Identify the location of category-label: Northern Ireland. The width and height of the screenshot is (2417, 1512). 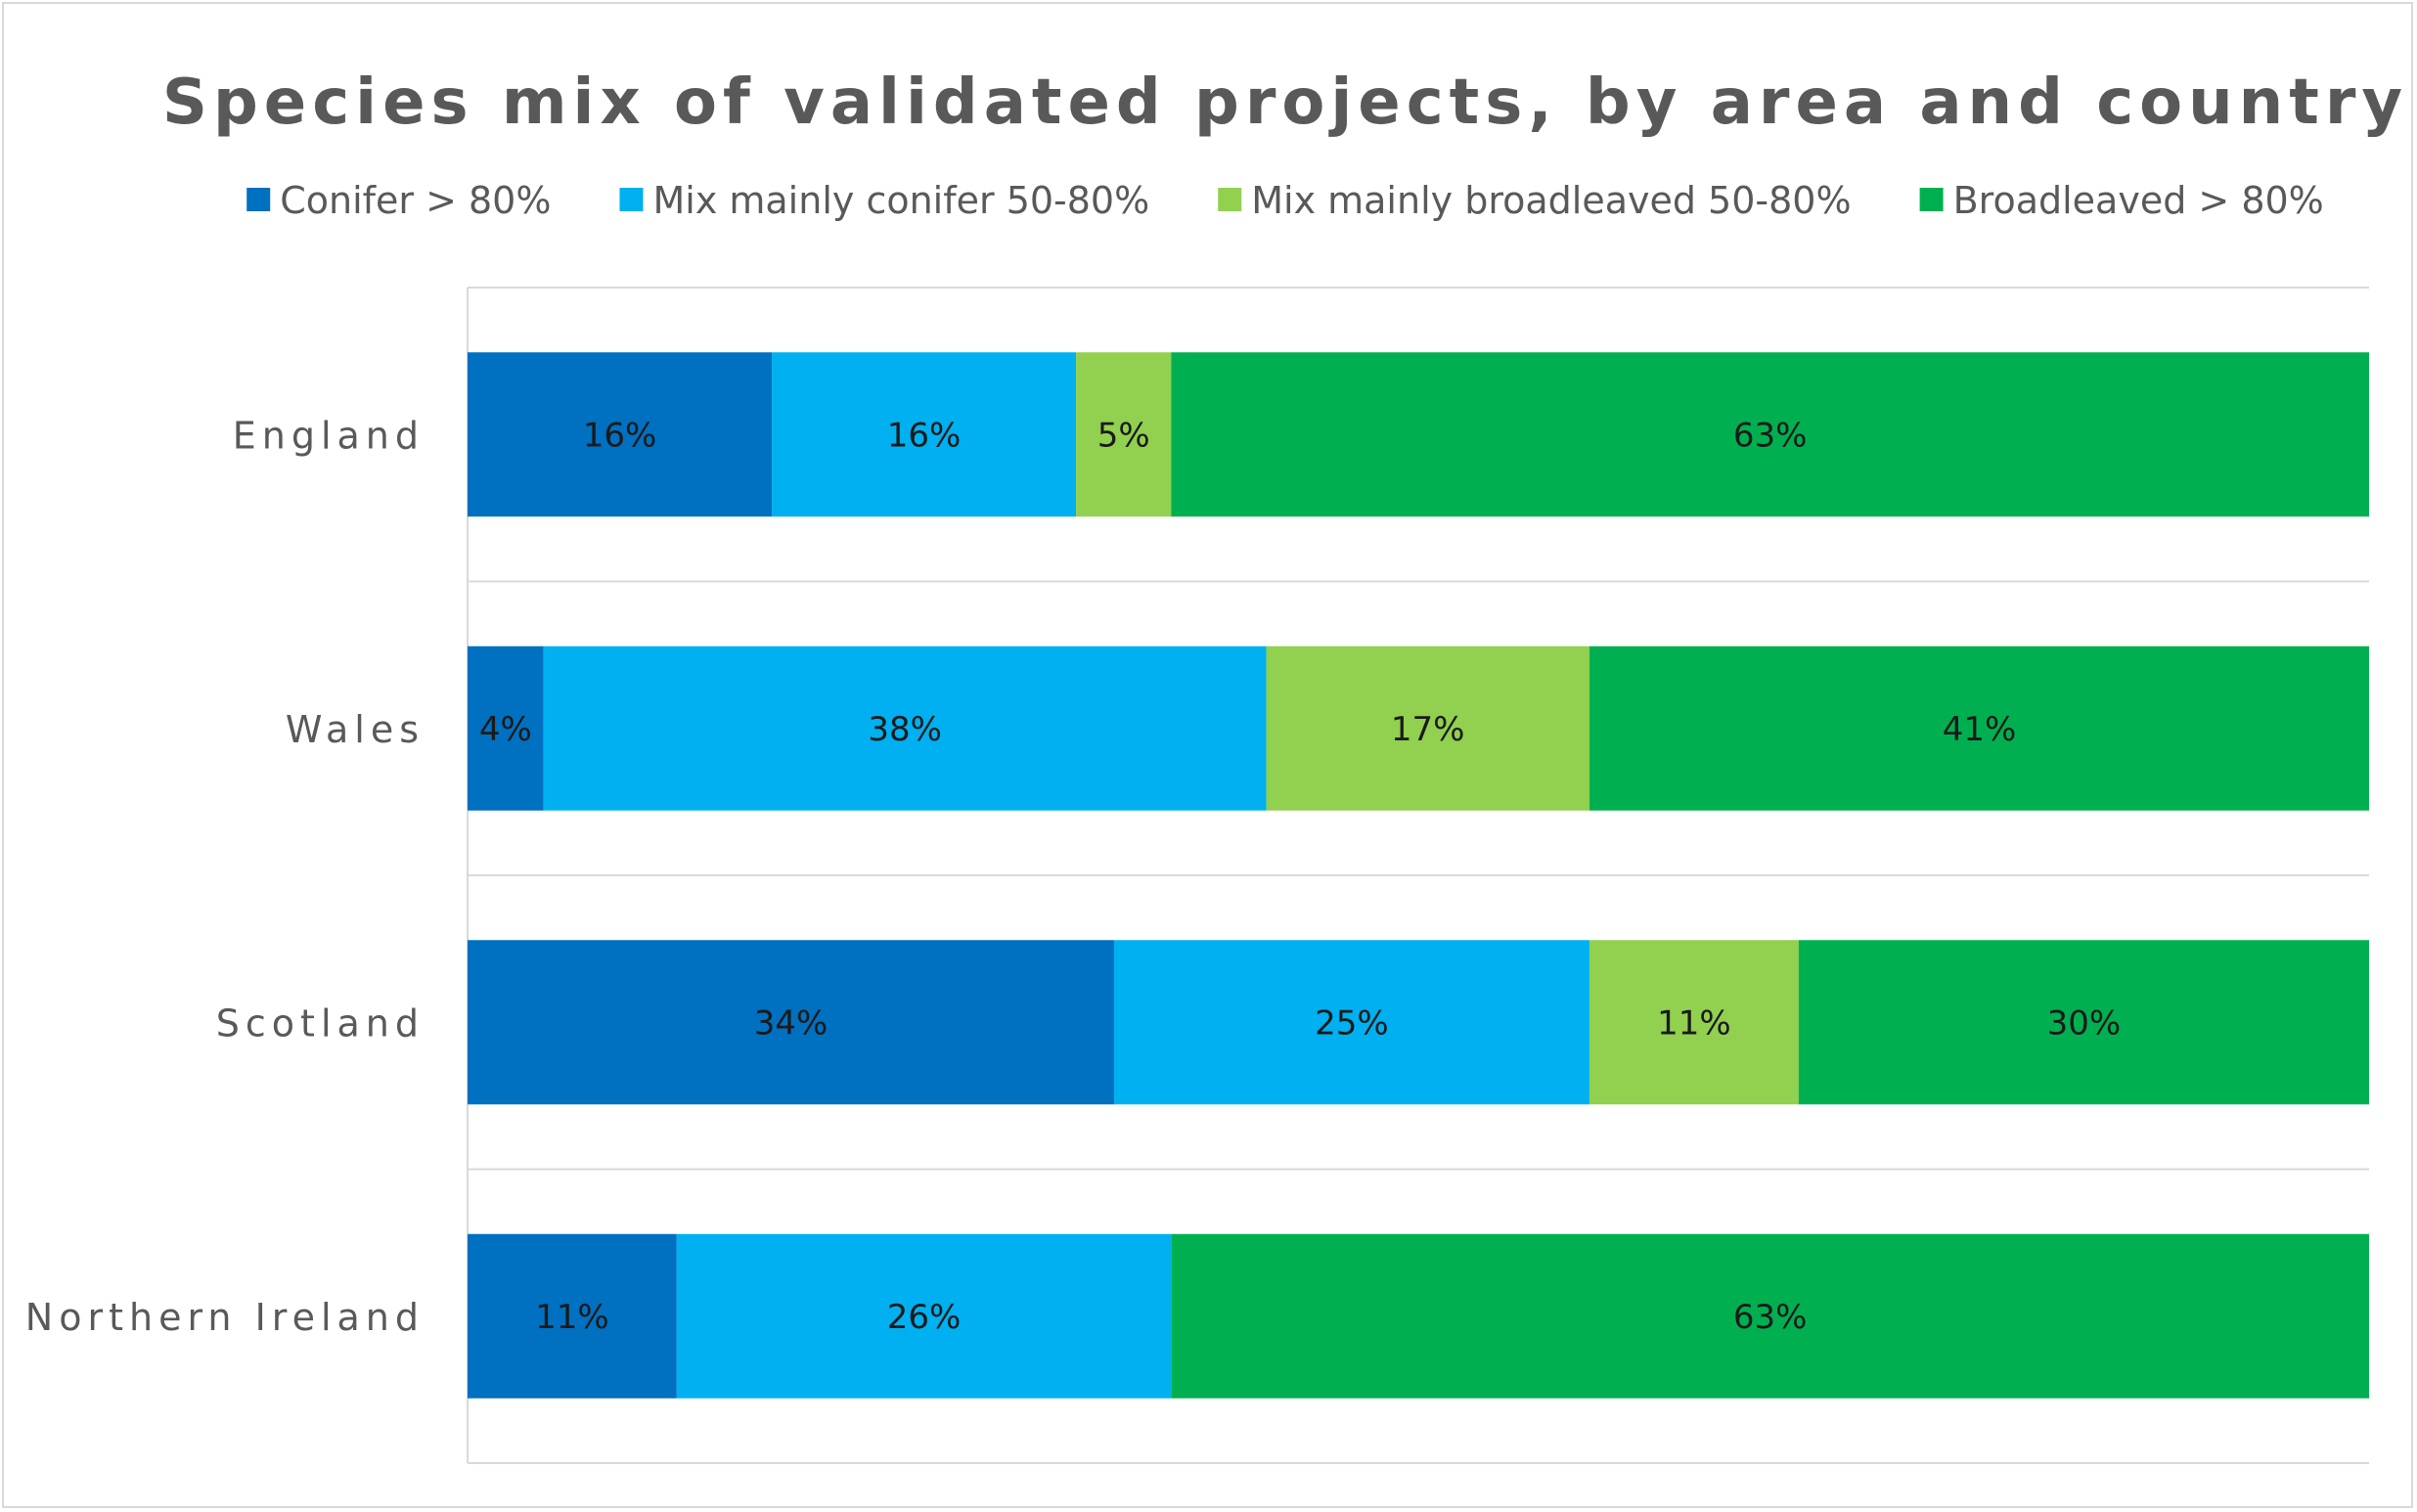
(225, 1317).